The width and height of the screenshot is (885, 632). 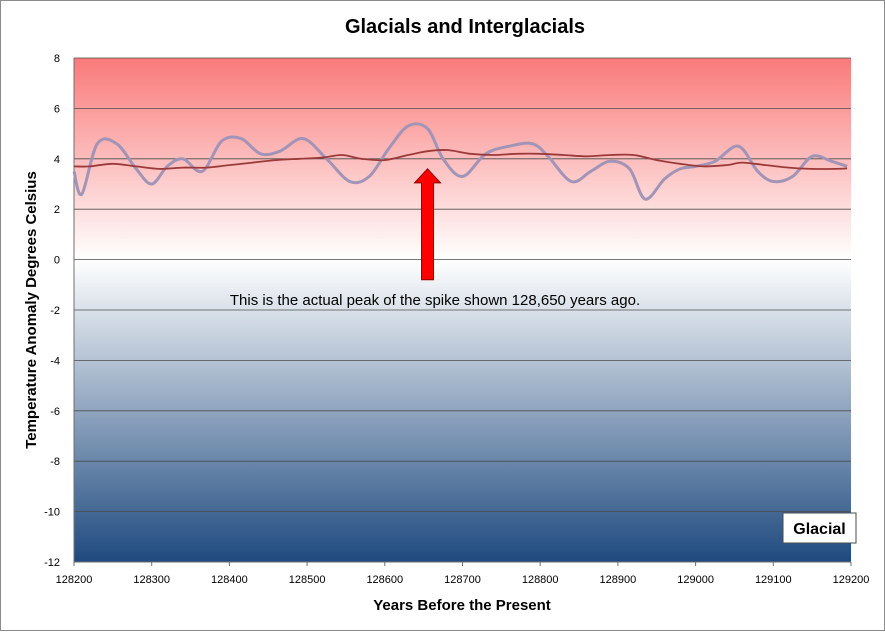 I want to click on series-layer, so click(x=460, y=161).